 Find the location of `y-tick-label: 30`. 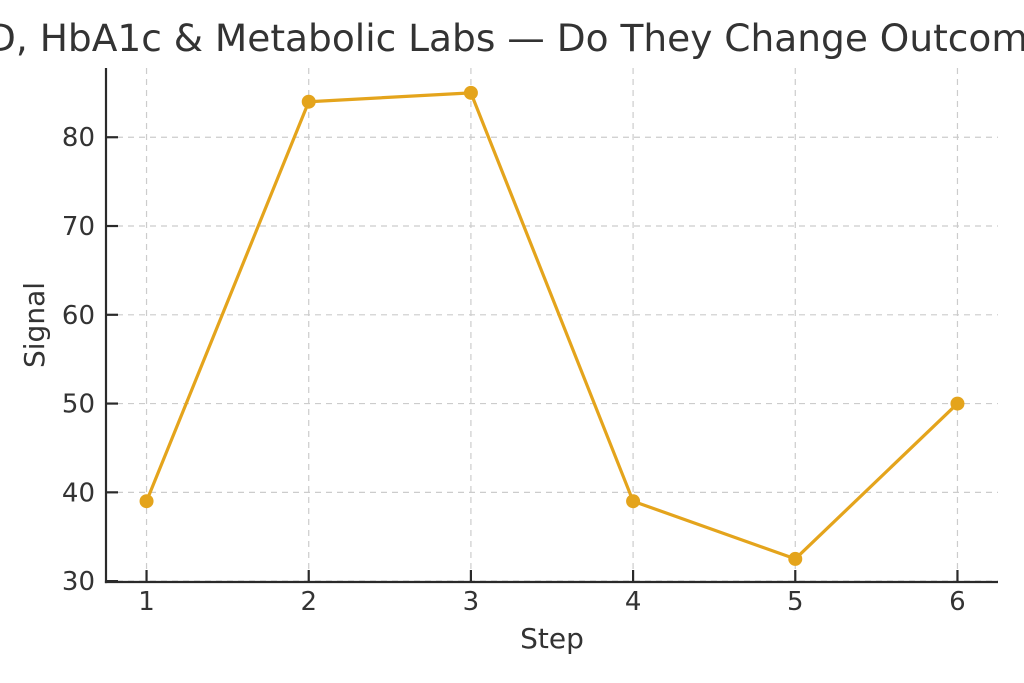

y-tick-label: 30 is located at coordinates (78, 582).